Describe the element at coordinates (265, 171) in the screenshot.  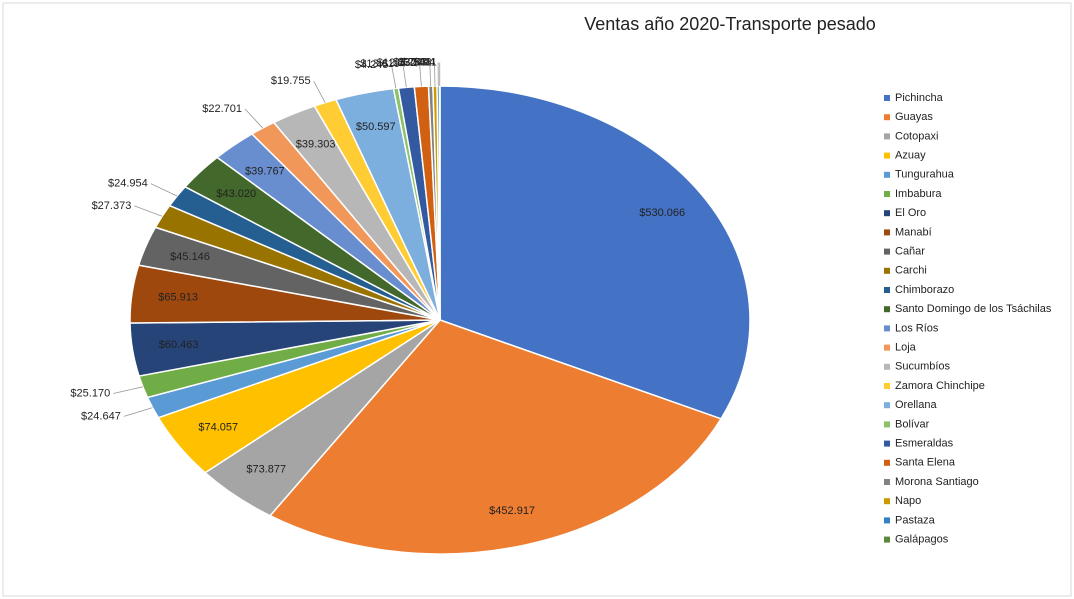
I see `data-label: $39.767` at that location.